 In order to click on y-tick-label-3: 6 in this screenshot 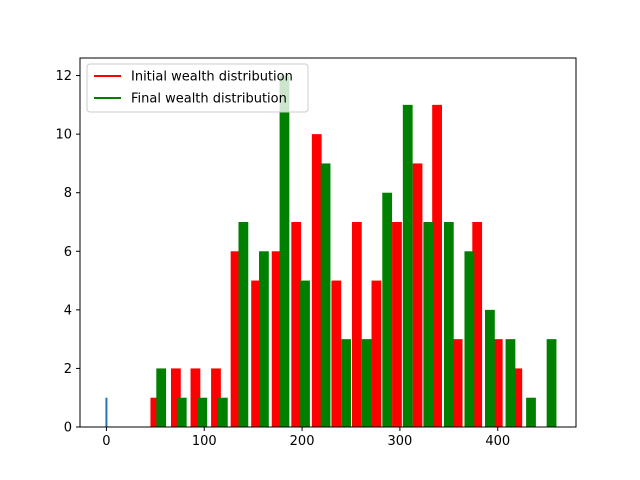, I will do `click(68, 252)`.